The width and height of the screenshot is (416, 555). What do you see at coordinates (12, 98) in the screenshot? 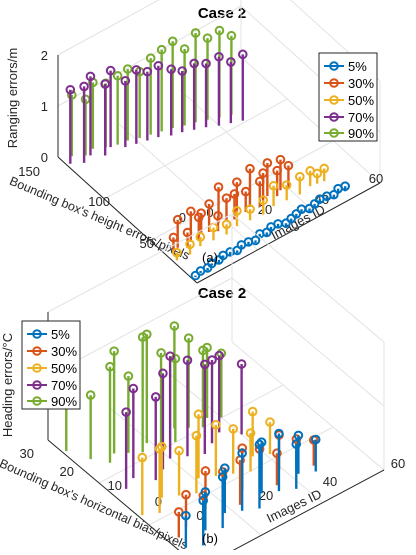
I see `chart-a-zlabel: Ranging errors/m` at bounding box center [12, 98].